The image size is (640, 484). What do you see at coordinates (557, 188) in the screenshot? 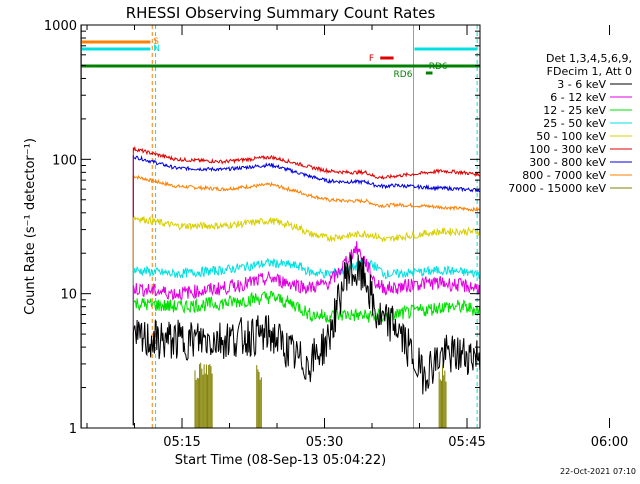
I see `legend-entry-label-8: 7000 - 15000 keV` at bounding box center [557, 188].